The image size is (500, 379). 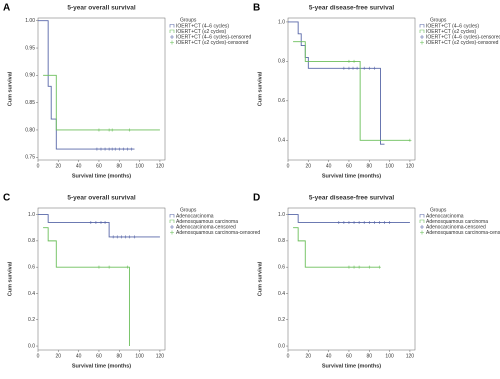 What do you see at coordinates (30, 21) in the screenshot?
I see `y-tick-label: 1.00` at bounding box center [30, 21].